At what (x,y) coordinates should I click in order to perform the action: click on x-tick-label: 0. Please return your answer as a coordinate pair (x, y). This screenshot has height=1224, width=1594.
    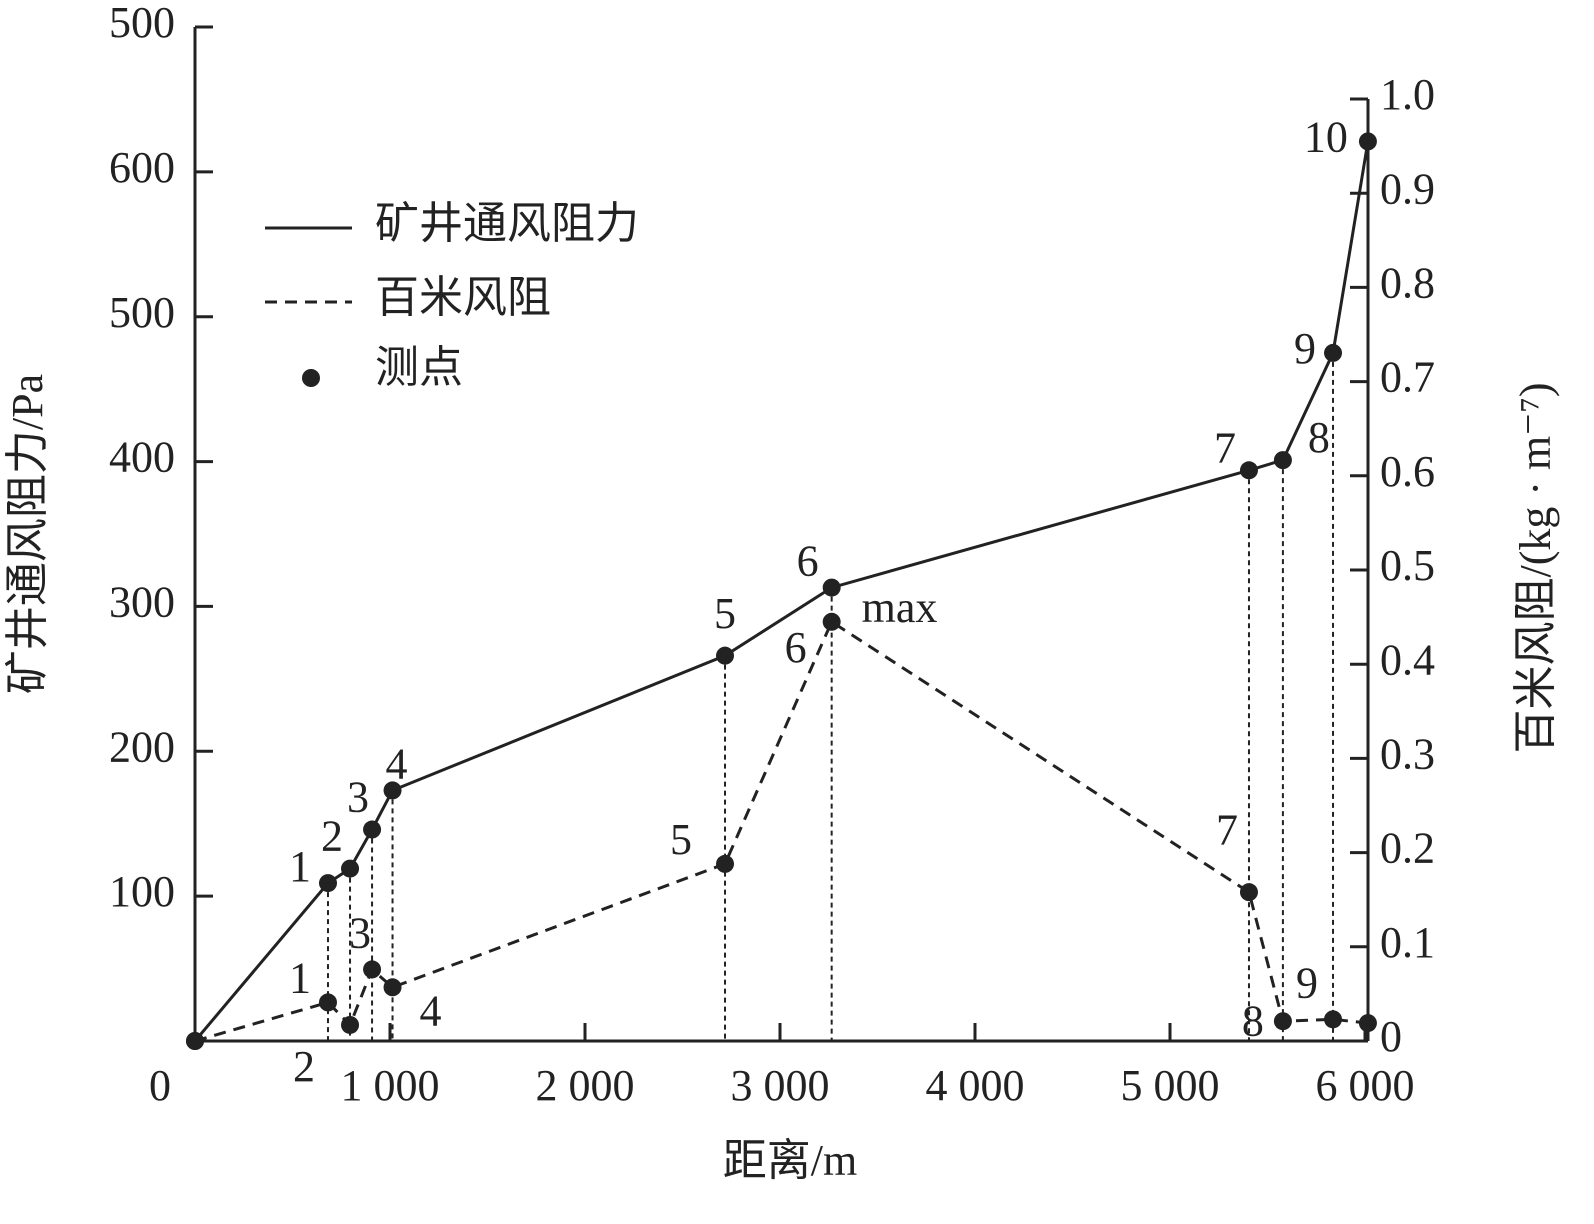
    Looking at the image, I should click on (160, 1085).